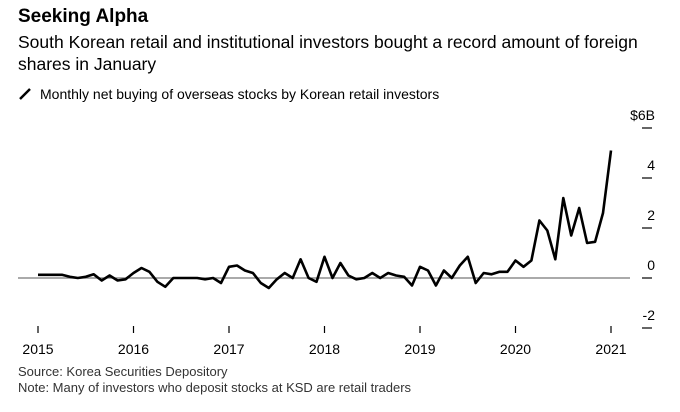 Image resolution: width=680 pixels, height=412 pixels. I want to click on x-tick-label: 2015, so click(37, 349).